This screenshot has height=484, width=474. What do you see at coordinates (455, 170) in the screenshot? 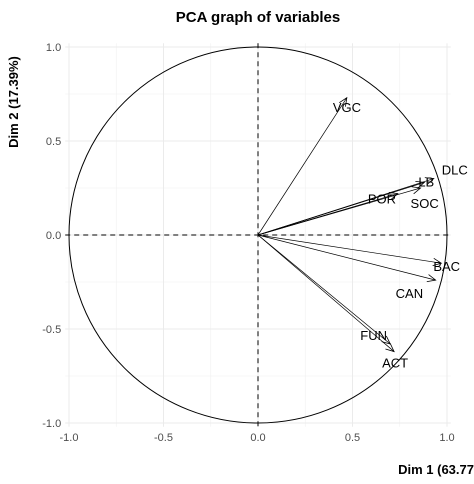
I see `label-dlc: DLC` at bounding box center [455, 170].